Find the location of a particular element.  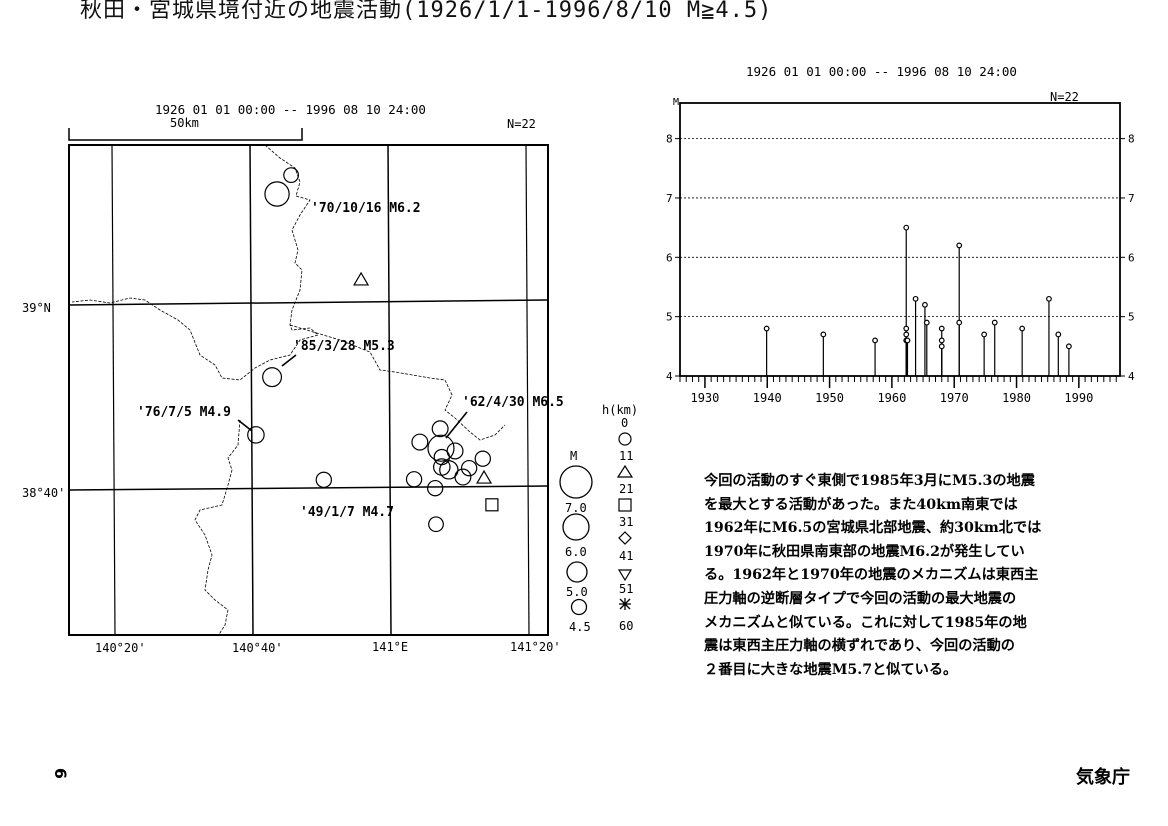

depth-31: 31 is located at coordinates (626, 522).